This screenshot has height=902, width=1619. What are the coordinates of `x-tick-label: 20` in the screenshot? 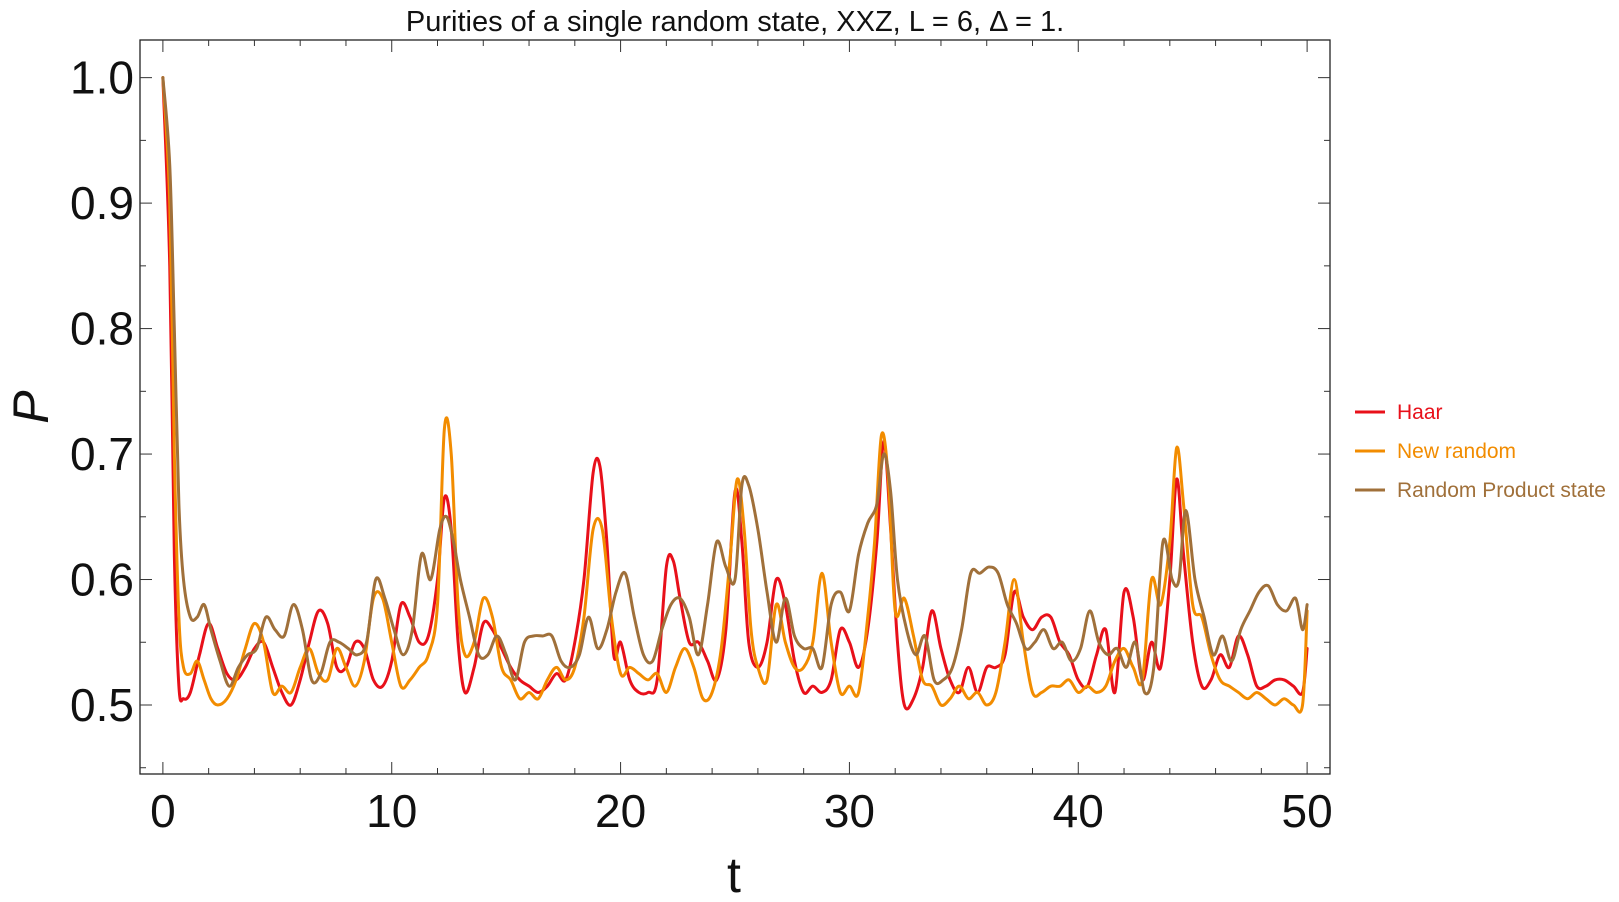 It's located at (620, 811).